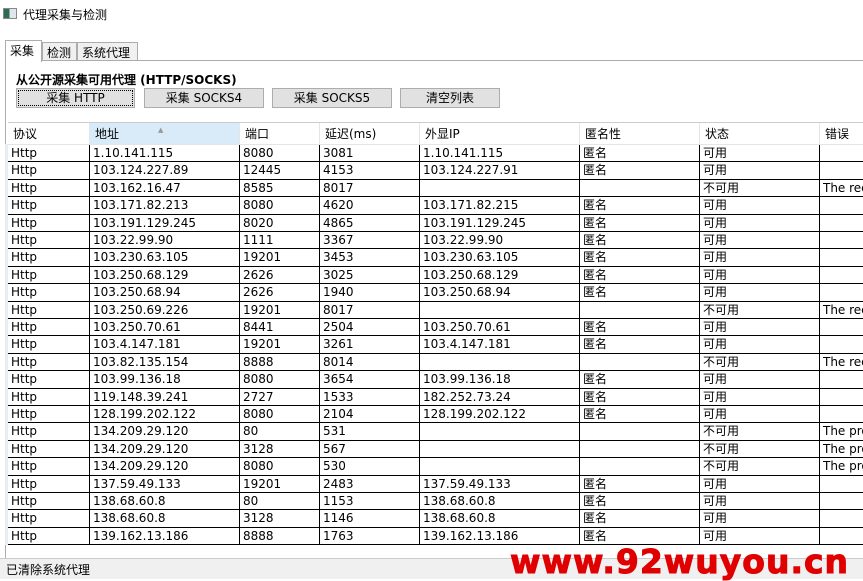 The image size is (863, 581). I want to click on column-header-label: 协议, so click(25, 134).